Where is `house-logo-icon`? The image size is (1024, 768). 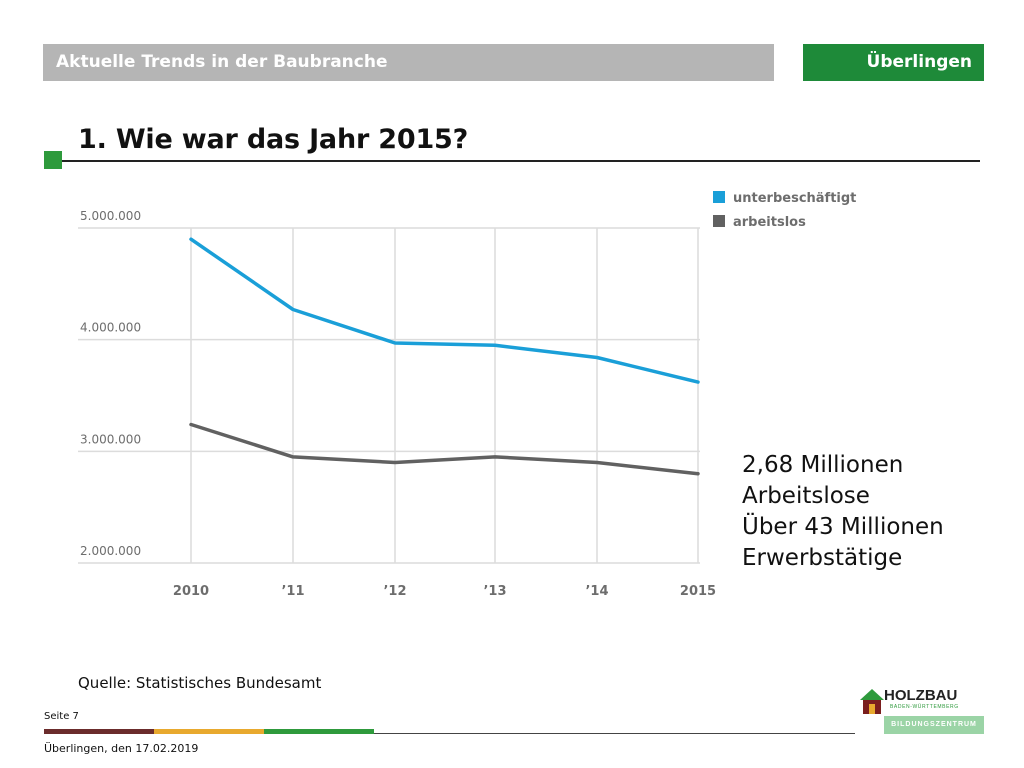 house-logo-icon is located at coordinates (872, 701).